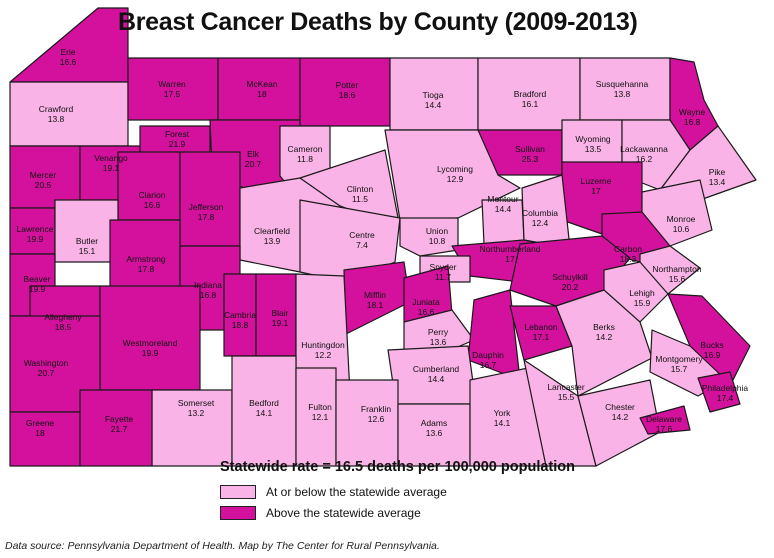  Describe the element at coordinates (530, 94) in the screenshot. I see `county-name-bradford: Bradford` at that location.